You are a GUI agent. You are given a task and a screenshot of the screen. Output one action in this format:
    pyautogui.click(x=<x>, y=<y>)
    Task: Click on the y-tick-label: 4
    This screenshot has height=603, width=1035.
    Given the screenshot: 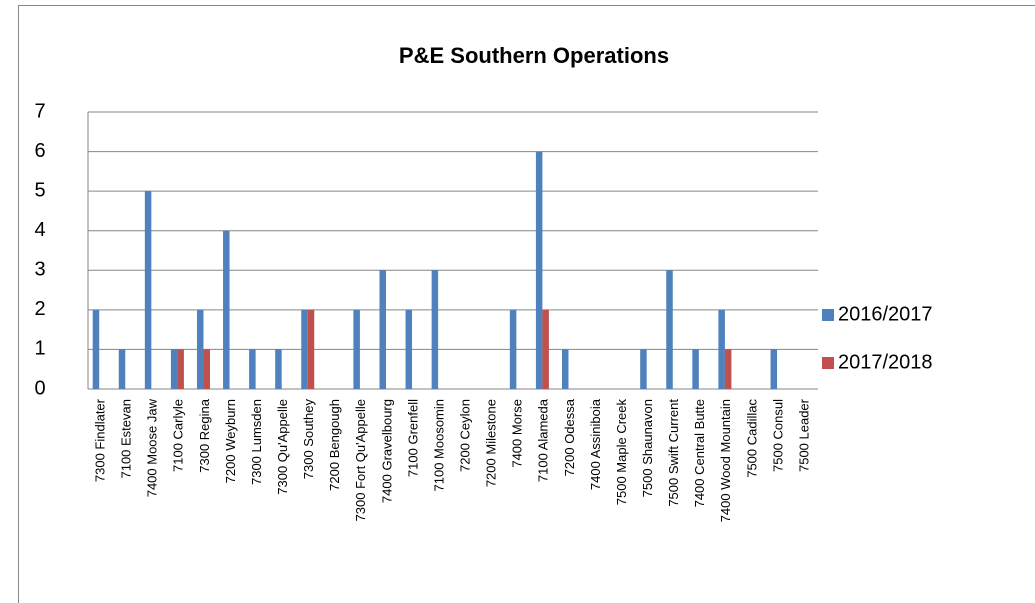 What is the action you would take?
    pyautogui.click(x=39, y=230)
    